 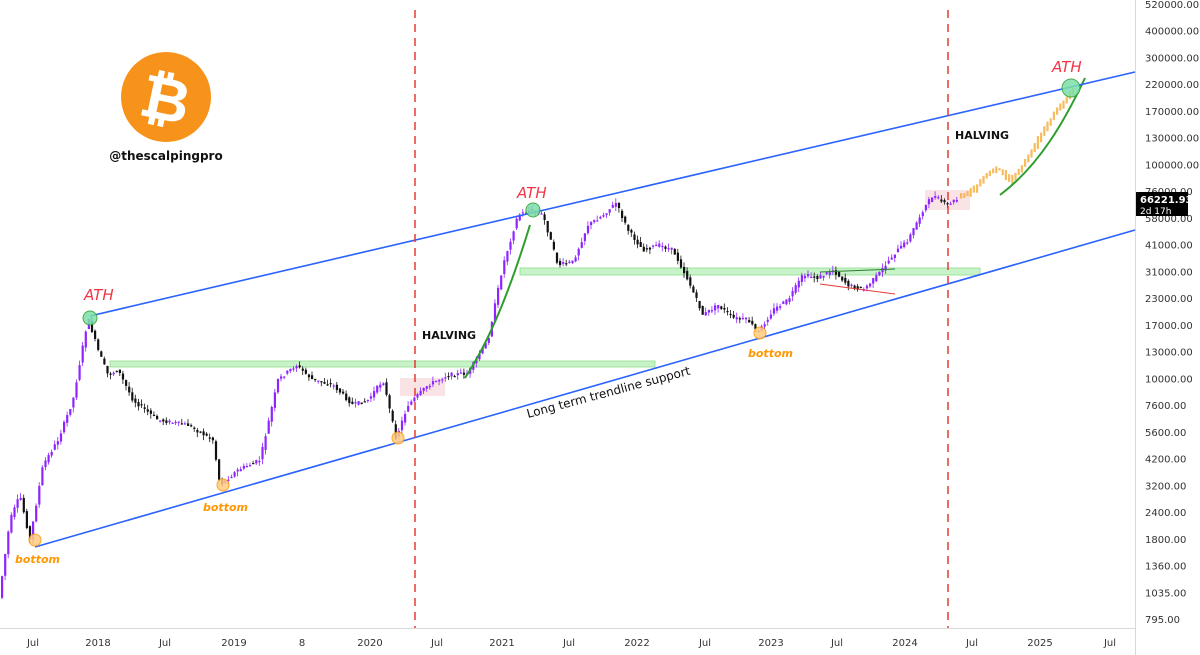 What do you see at coordinates (90, 318) in the screenshot?
I see `ath-marker-2017` at bounding box center [90, 318].